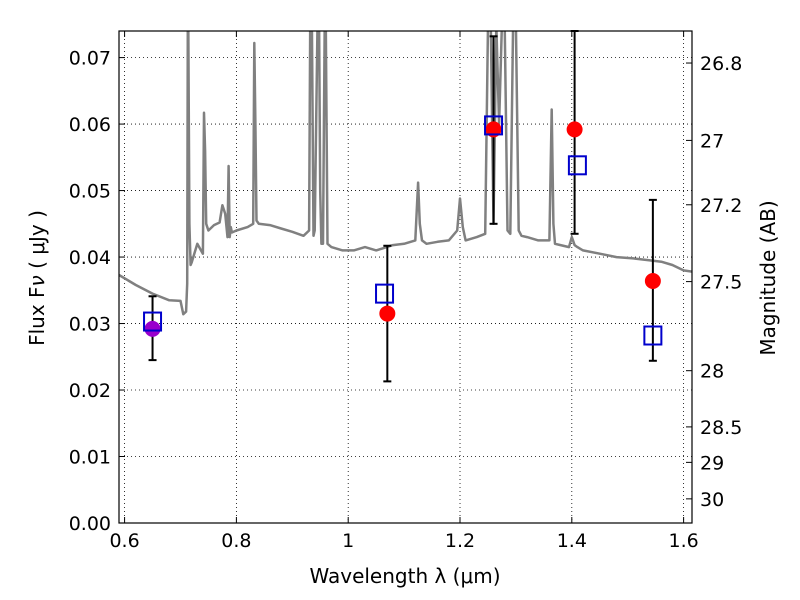 This screenshot has height=600, width=800. Describe the element at coordinates (712, 141) in the screenshot. I see `right-tick-label: 27` at that location.